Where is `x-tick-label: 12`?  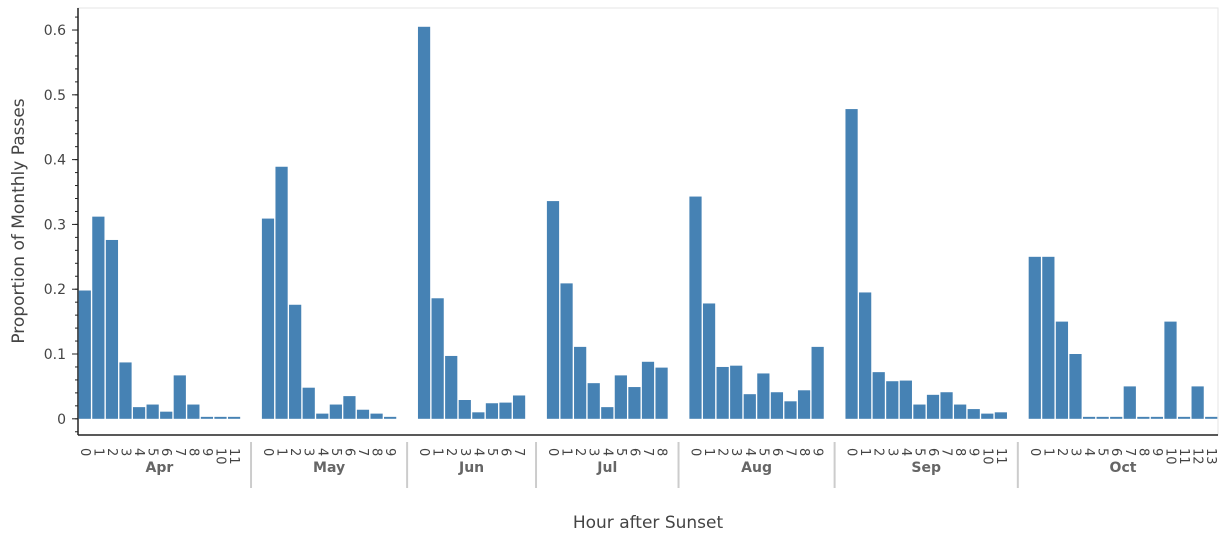
x-tick-label: 12 is located at coordinates (1197, 456).